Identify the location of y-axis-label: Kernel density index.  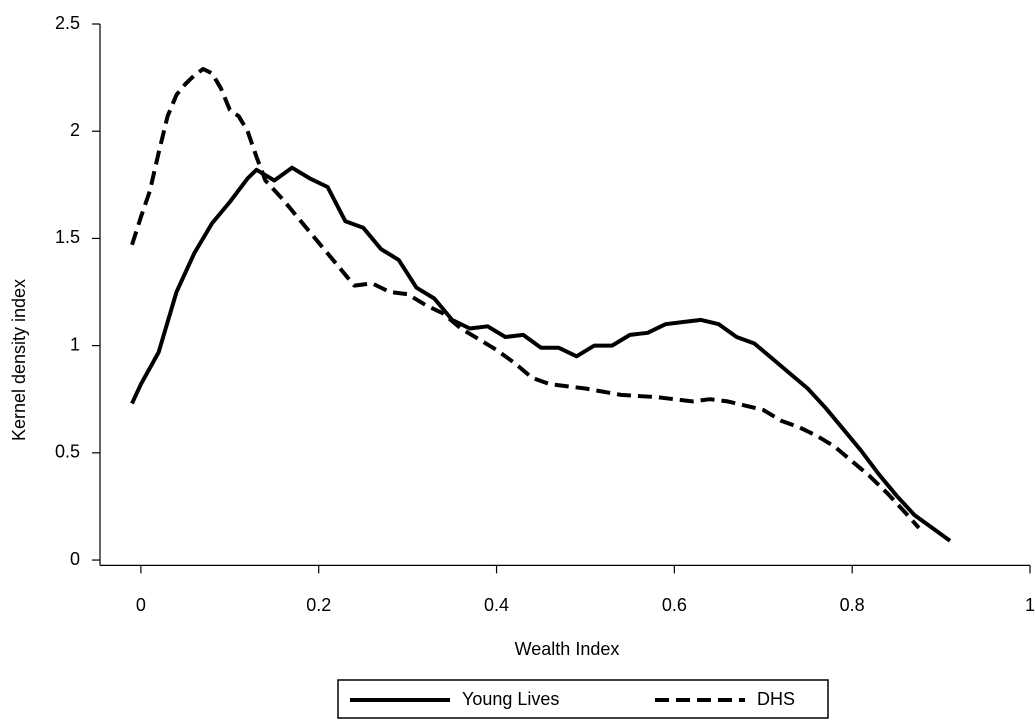
(19, 360).